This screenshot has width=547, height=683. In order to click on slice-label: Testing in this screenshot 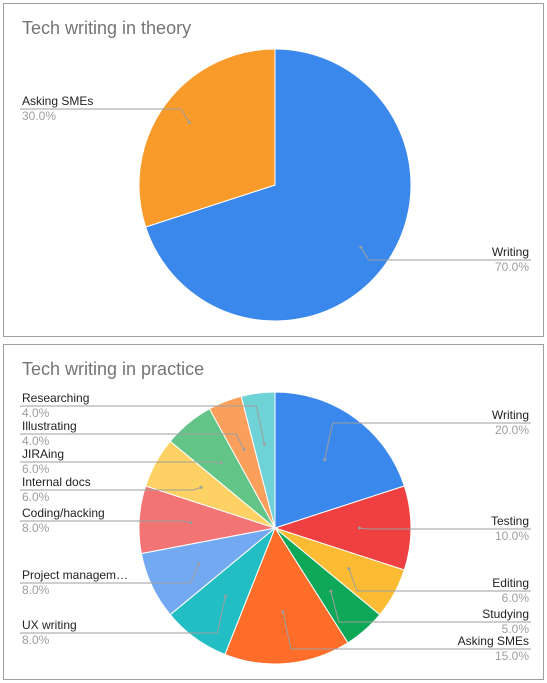, I will do `click(510, 521)`.